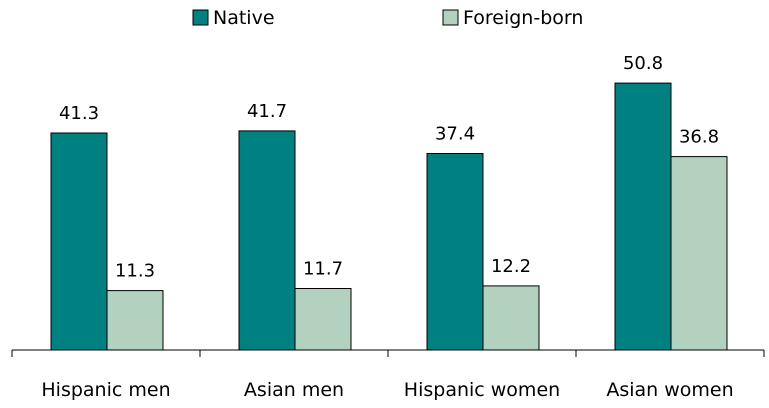 This screenshot has width=769, height=408. I want to click on tick-label-asian-women: Asian women, so click(669, 390).